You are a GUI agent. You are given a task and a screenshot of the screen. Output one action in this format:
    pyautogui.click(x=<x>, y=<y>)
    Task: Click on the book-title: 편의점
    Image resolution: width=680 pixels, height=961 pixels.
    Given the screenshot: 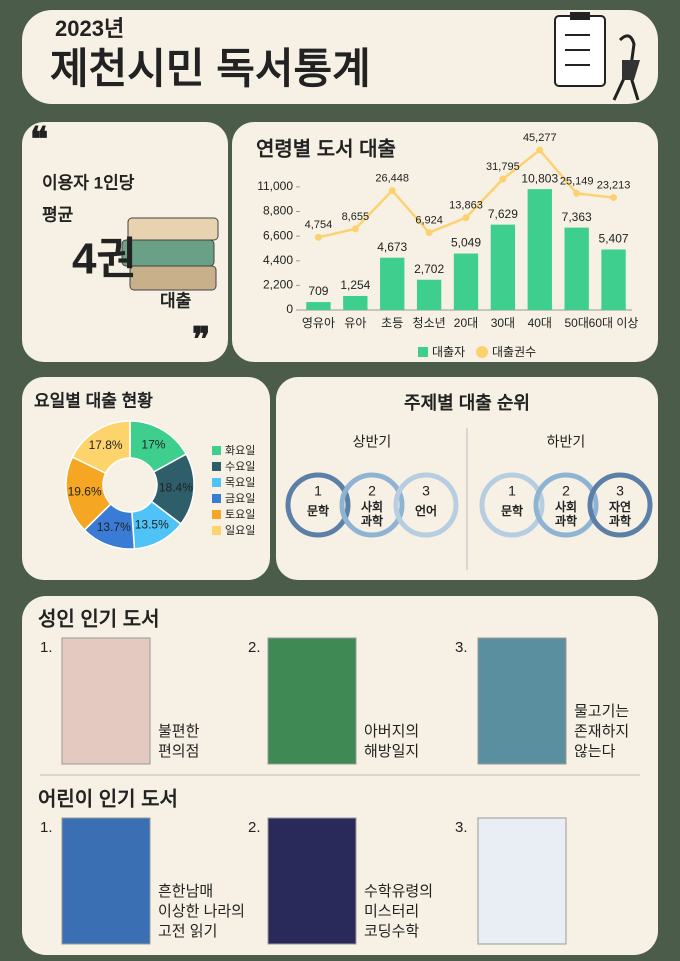 What is the action you would take?
    pyautogui.click(x=178, y=751)
    